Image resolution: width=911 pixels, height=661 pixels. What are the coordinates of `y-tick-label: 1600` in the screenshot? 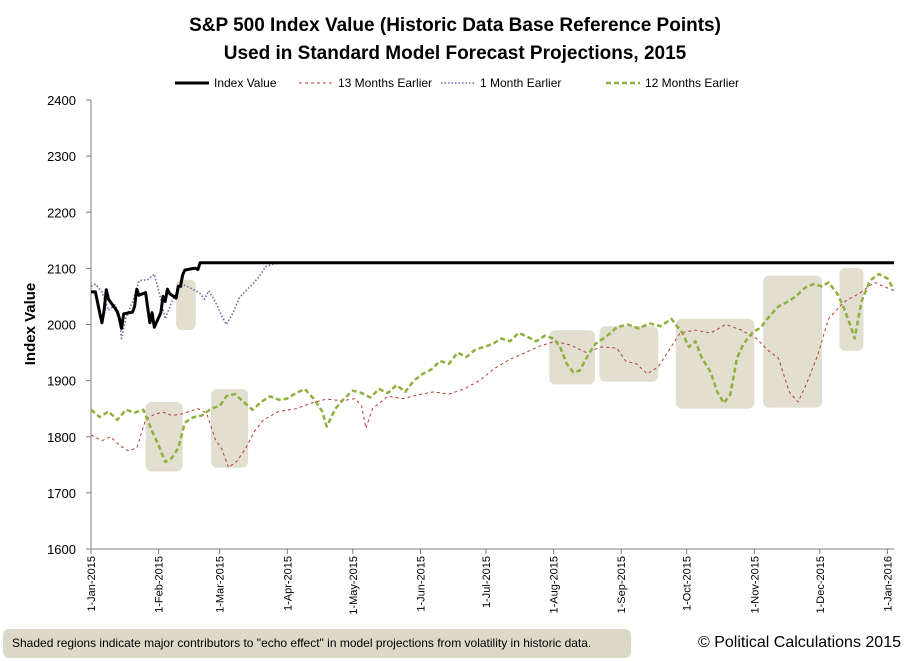 It's located at (61, 549).